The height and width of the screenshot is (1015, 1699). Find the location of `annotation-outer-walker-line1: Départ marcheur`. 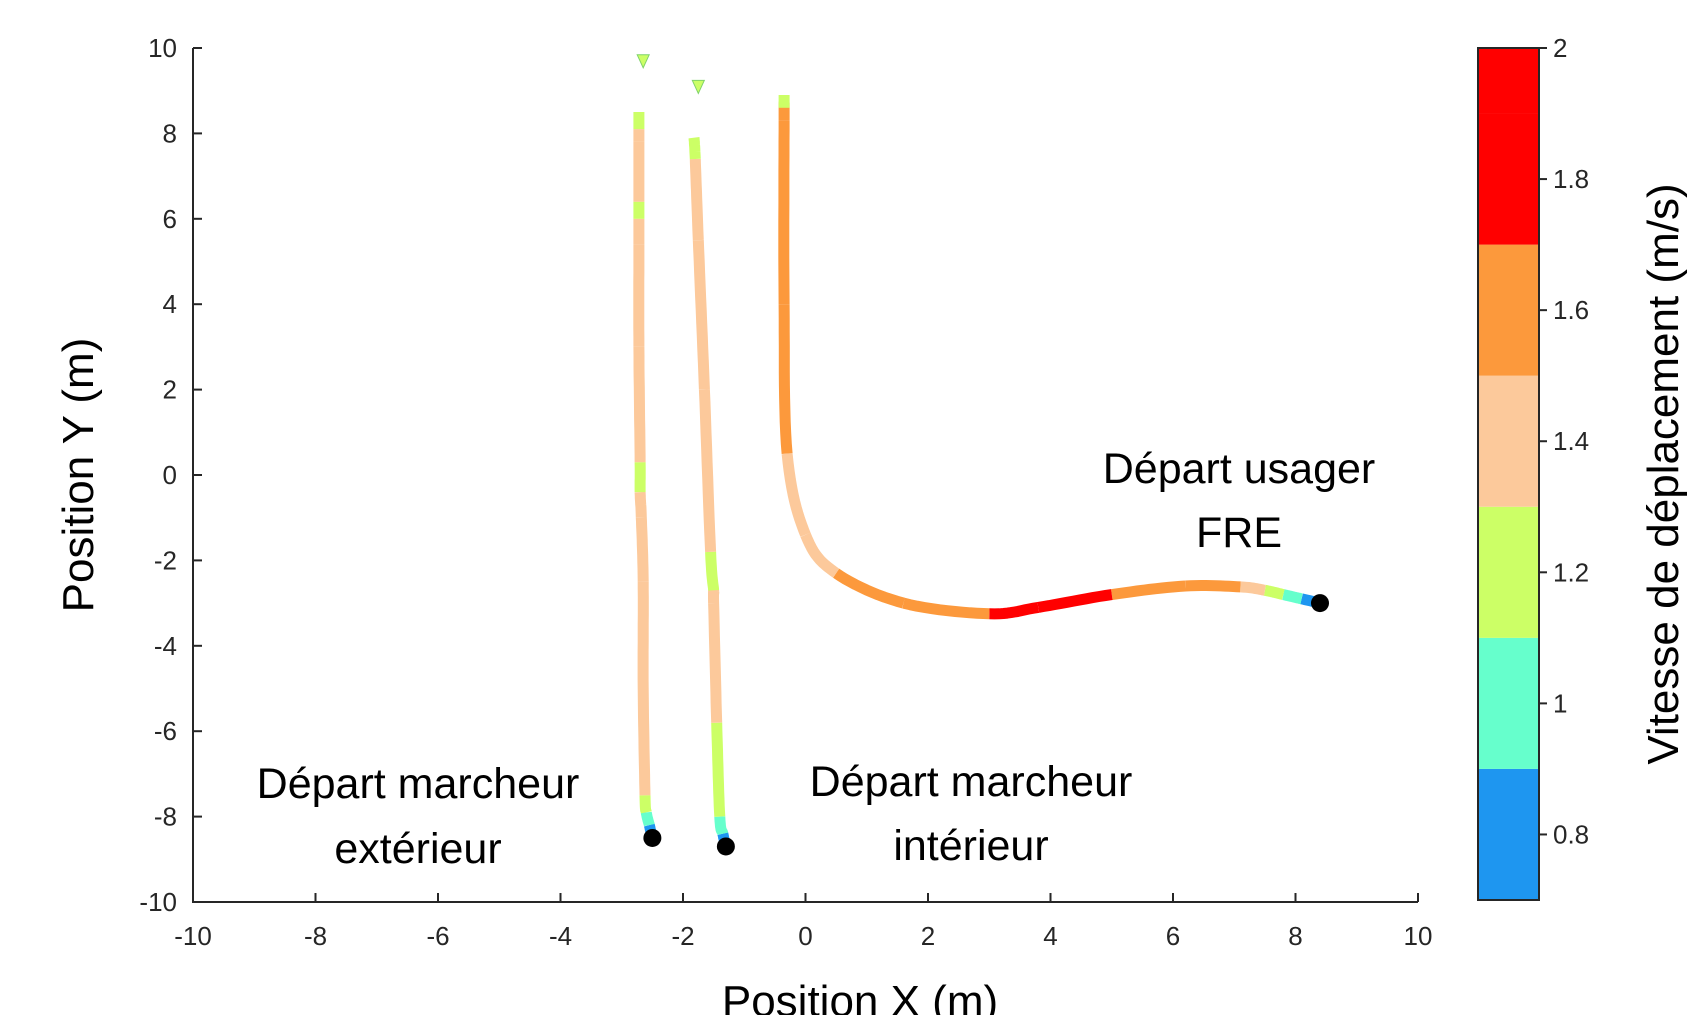

annotation-outer-walker-line1: Départ marcheur is located at coordinates (418, 784).